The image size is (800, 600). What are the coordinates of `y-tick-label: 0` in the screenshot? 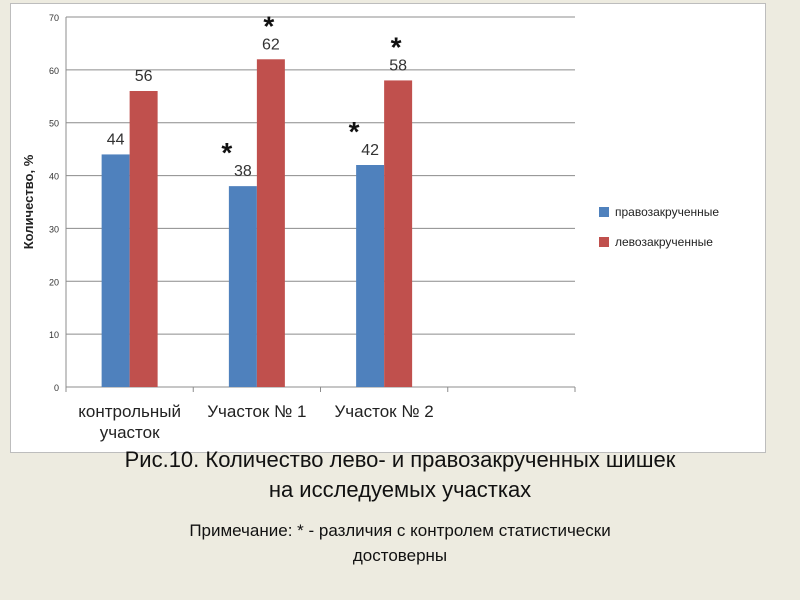 It's located at (56, 388).